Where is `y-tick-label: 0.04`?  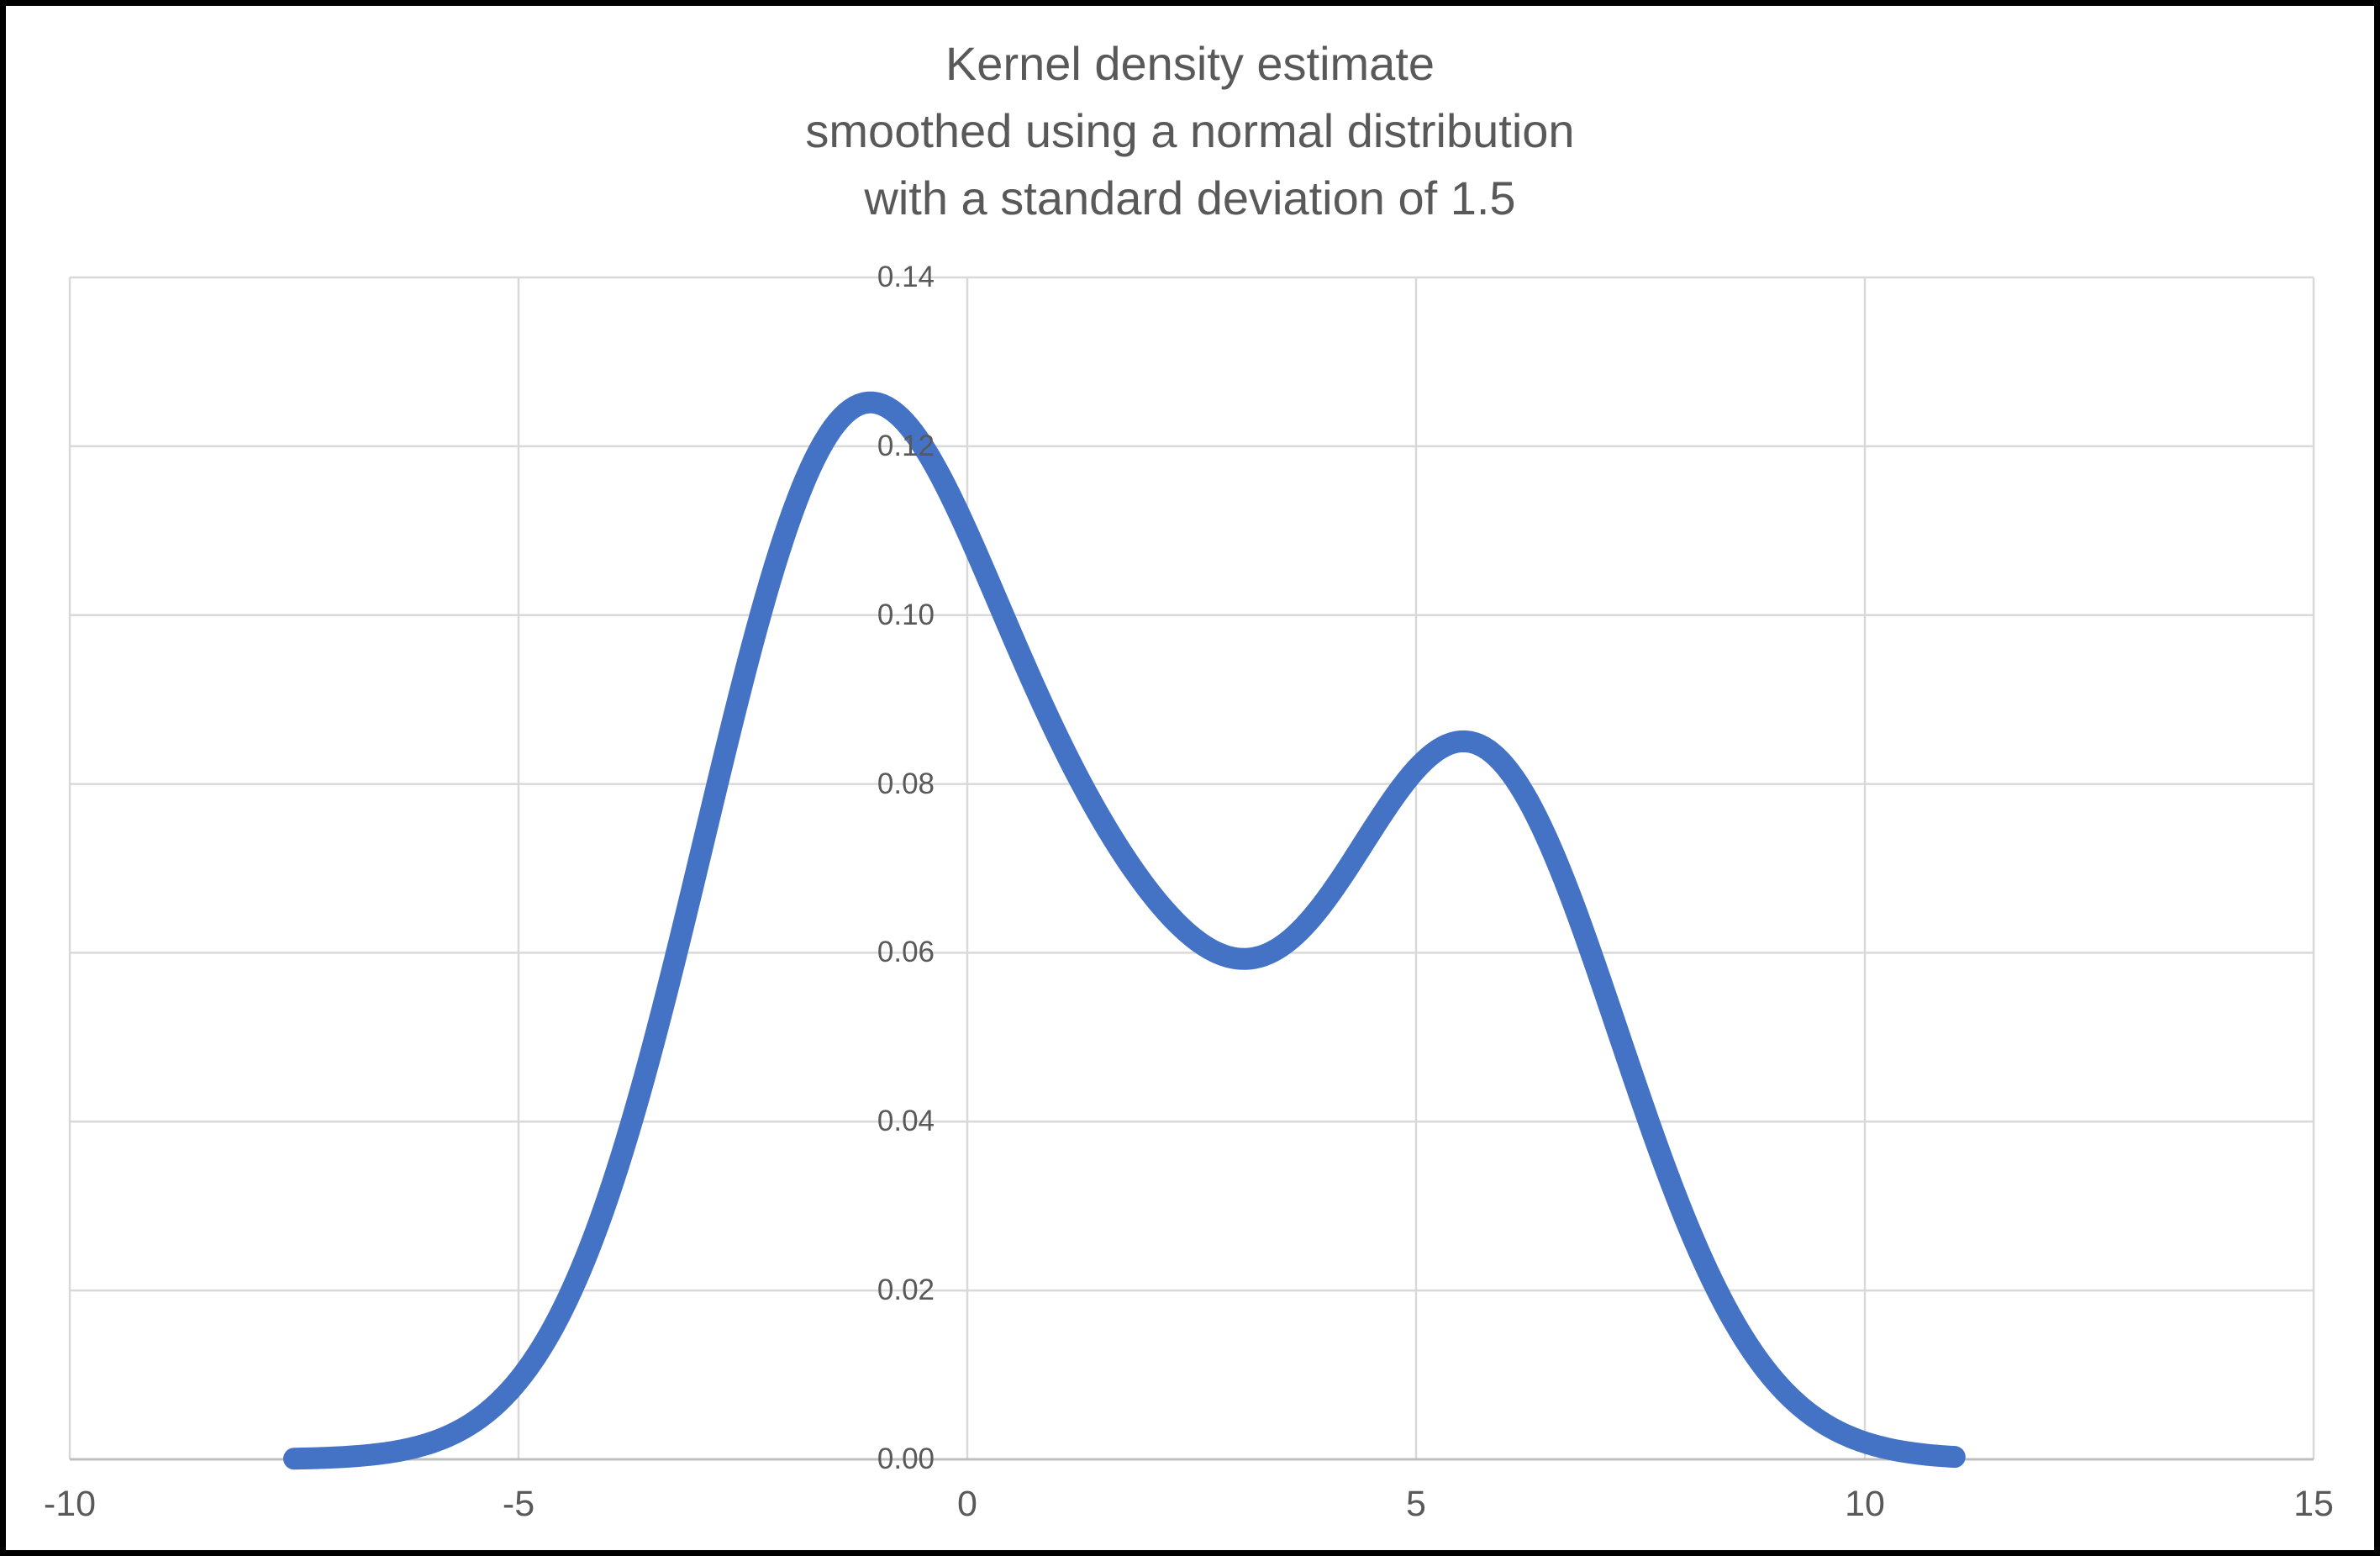 y-tick-label: 0.04 is located at coordinates (906, 1121).